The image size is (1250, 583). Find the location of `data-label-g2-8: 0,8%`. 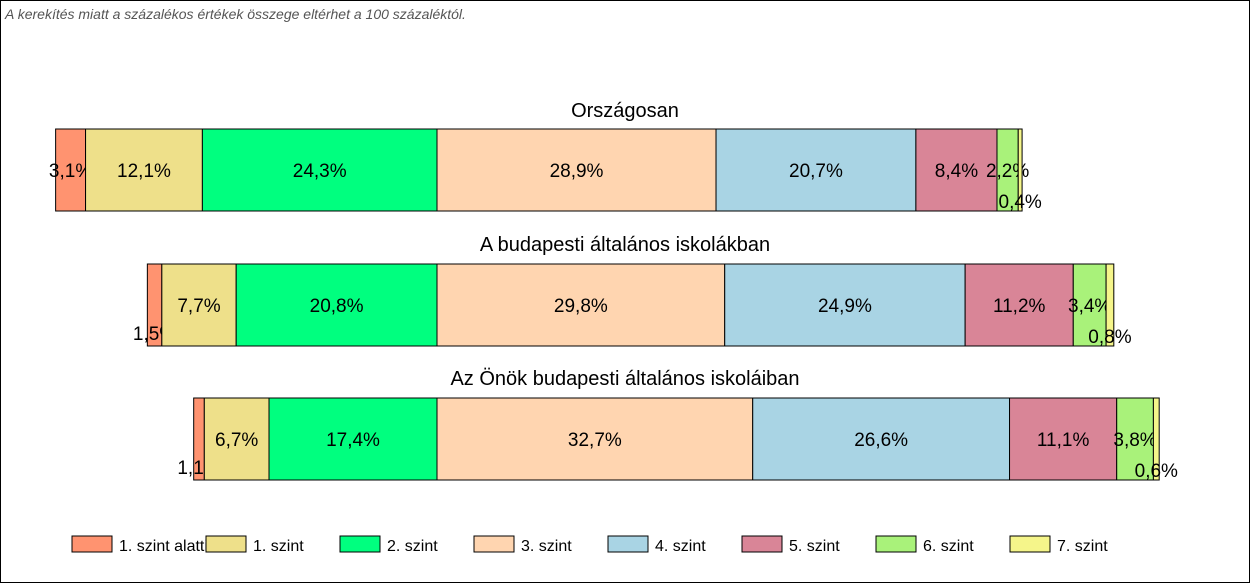

data-label-g2-8: 0,8% is located at coordinates (1109, 337).